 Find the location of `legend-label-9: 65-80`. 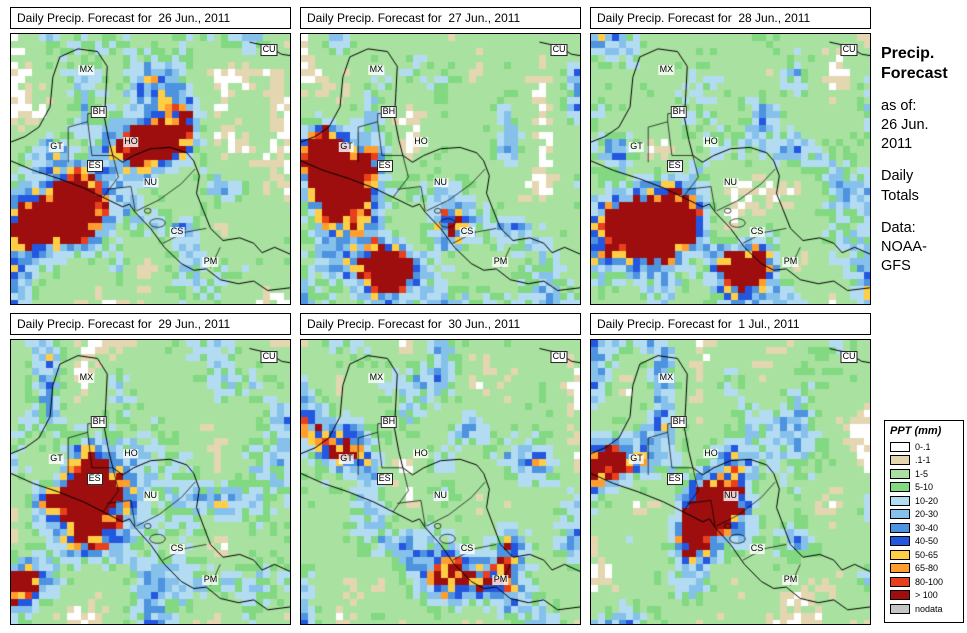

legend-label-9: 65-80 is located at coordinates (927, 568).